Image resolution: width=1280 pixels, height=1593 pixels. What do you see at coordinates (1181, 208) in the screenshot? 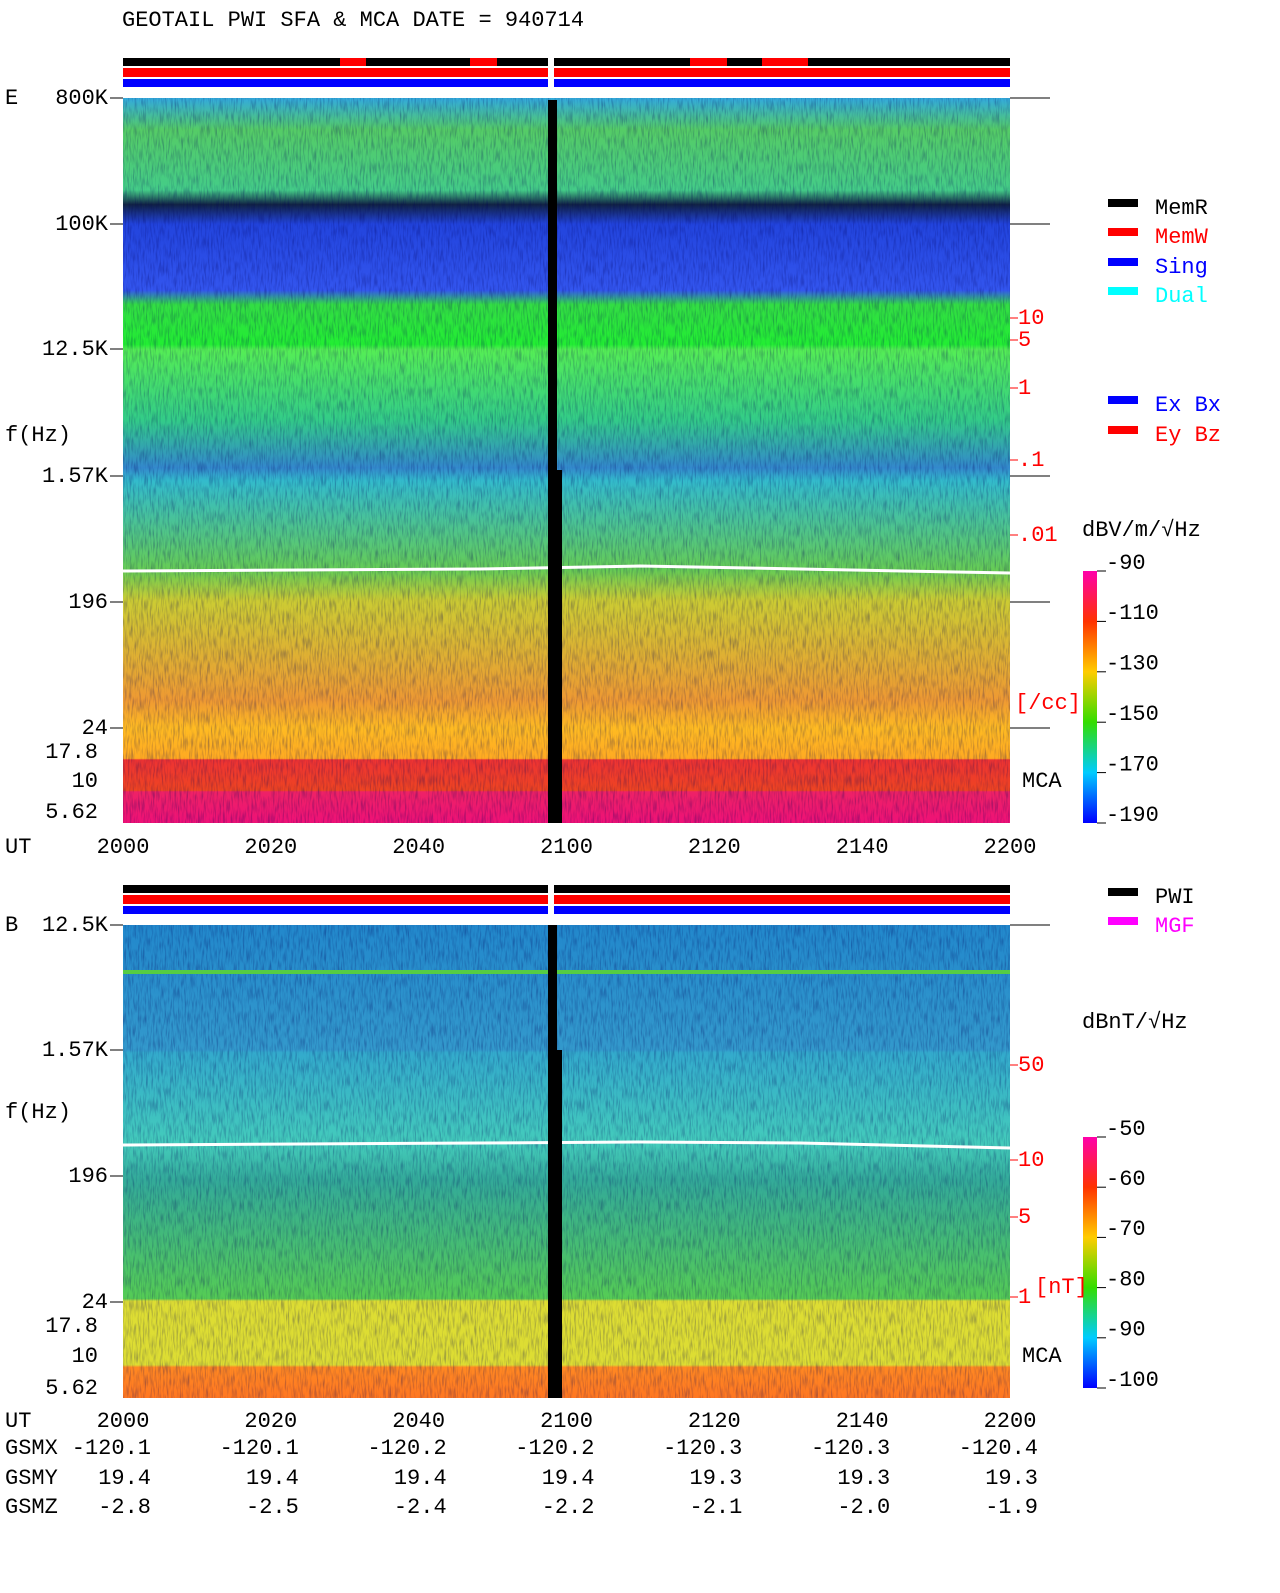
I see `legend-label: MemR` at bounding box center [1181, 208].